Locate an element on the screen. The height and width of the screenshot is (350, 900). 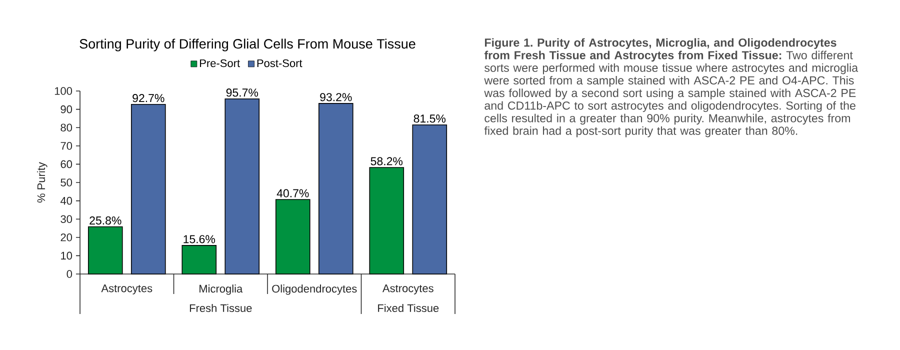
y-axis-title: % Purity is located at coordinates (42, 182).